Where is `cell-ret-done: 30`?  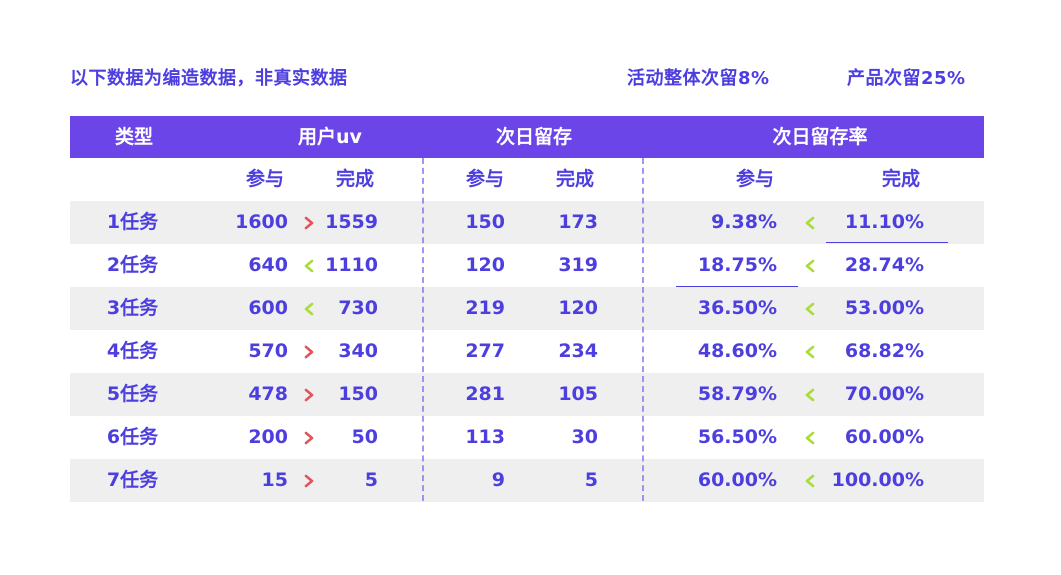 cell-ret-done: 30 is located at coordinates (584, 437).